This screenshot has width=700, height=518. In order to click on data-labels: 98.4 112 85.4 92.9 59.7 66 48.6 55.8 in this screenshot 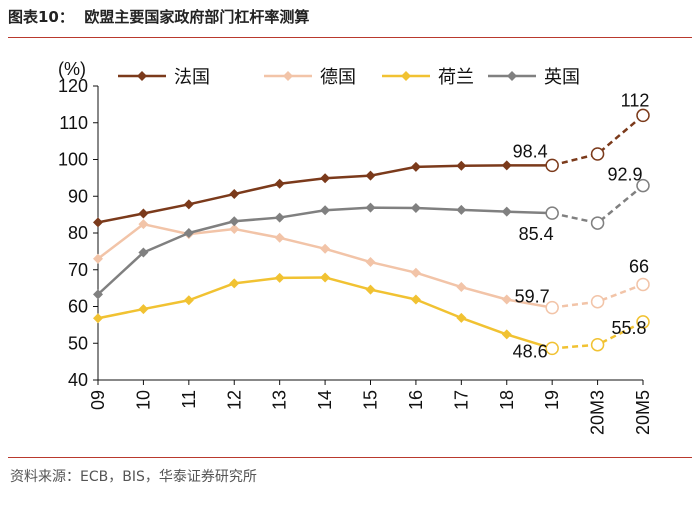, I will do `click(581, 225)`.